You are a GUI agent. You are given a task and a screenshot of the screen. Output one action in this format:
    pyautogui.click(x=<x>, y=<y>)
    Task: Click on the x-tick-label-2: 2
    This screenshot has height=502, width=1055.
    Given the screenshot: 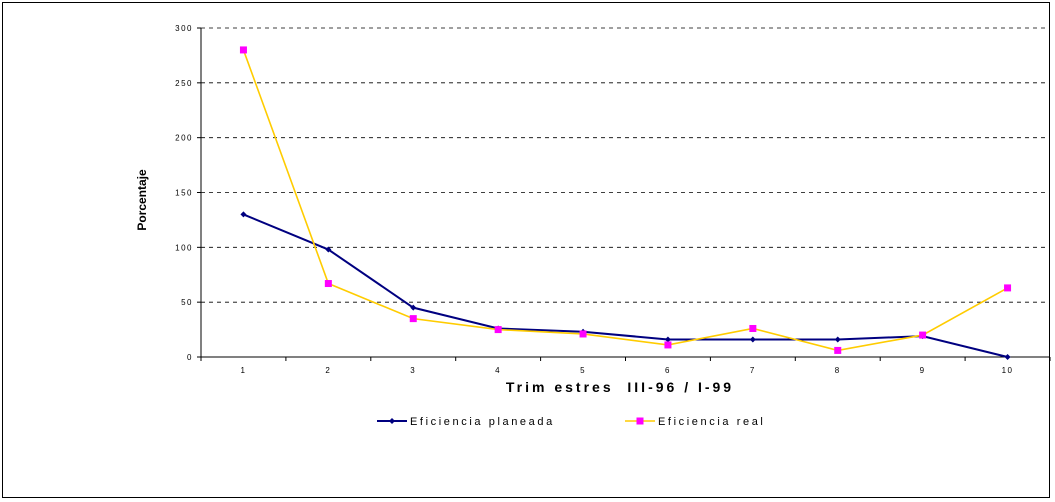 What is the action you would take?
    pyautogui.click(x=328, y=370)
    